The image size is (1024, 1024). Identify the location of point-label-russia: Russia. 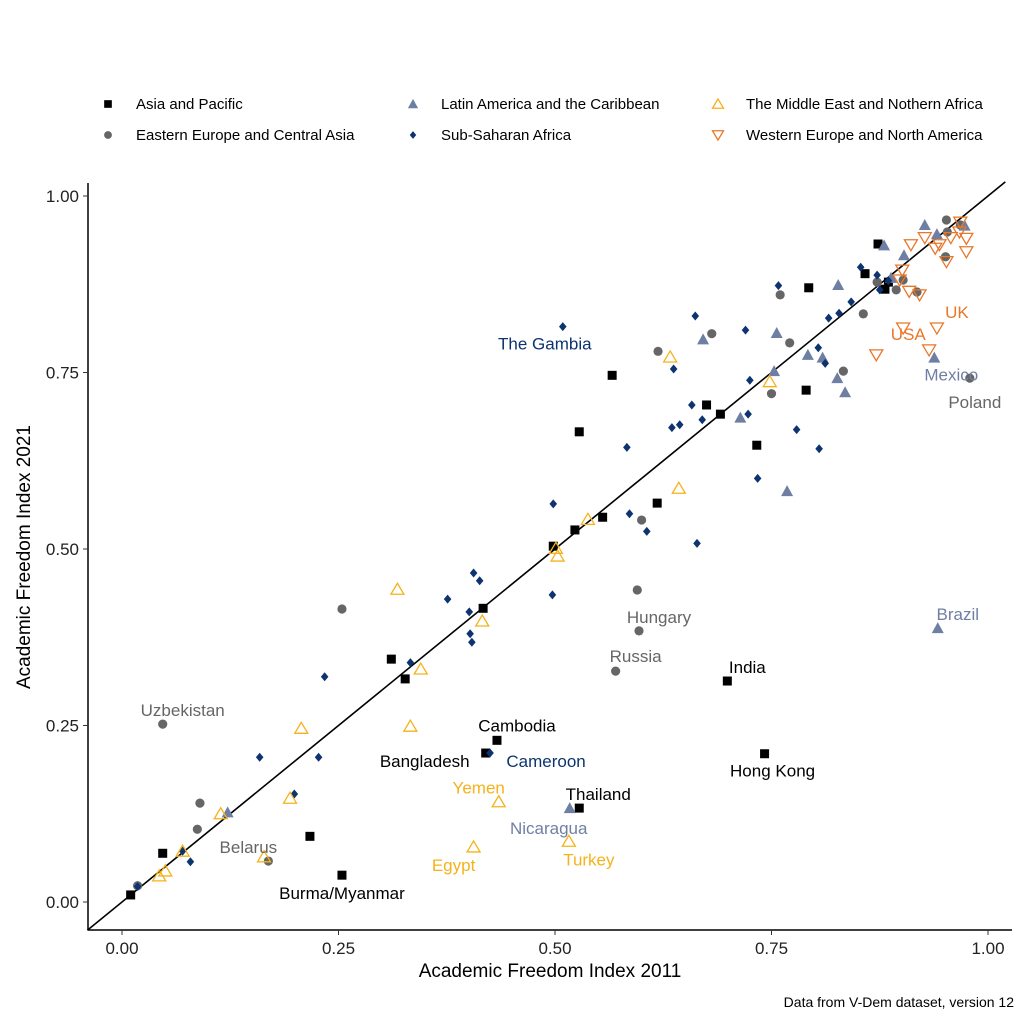
(636, 656).